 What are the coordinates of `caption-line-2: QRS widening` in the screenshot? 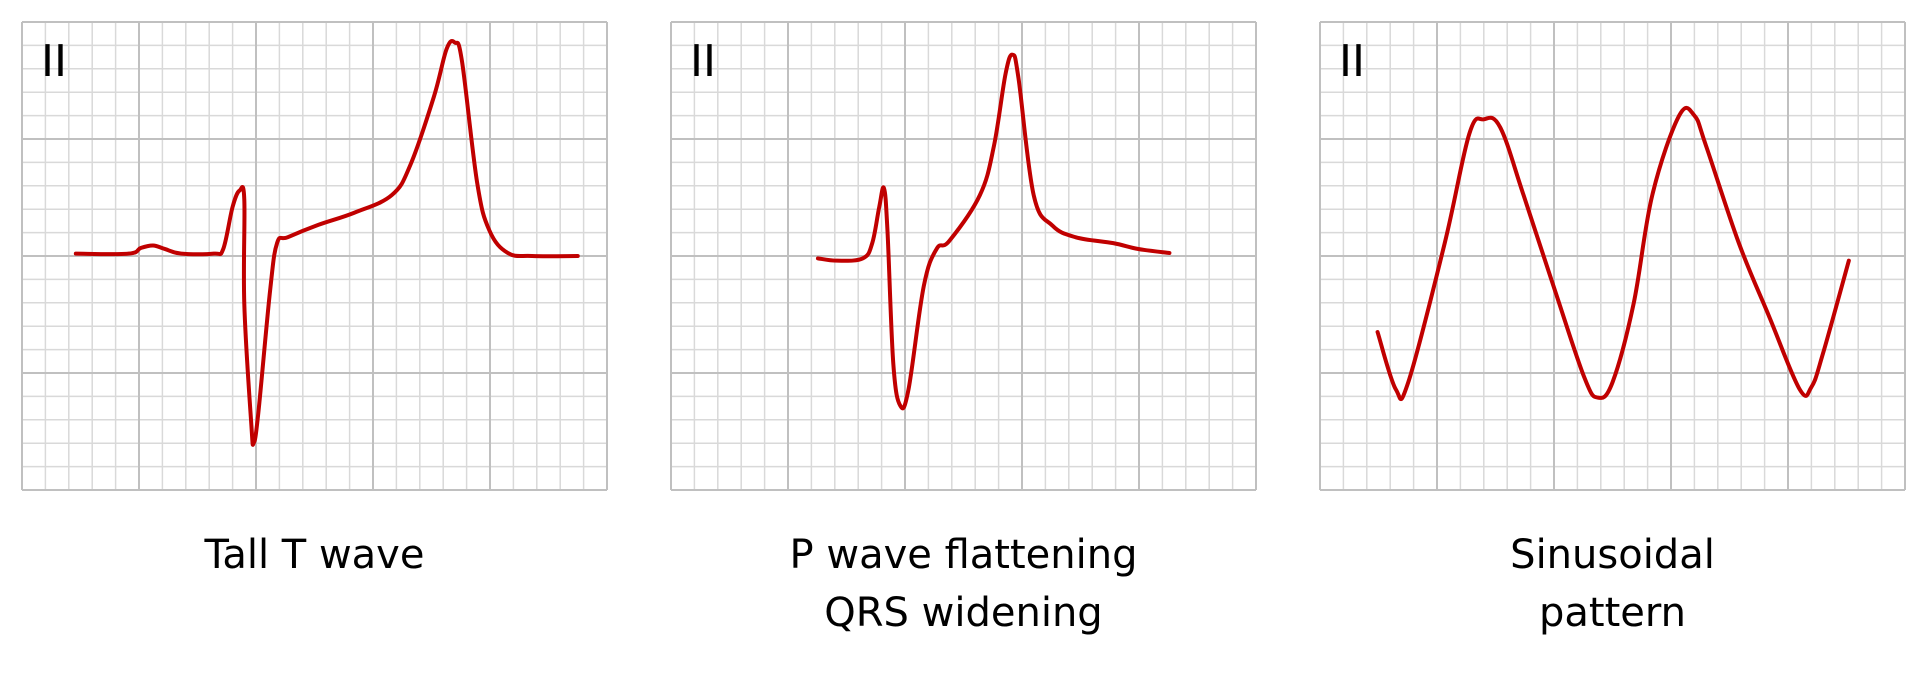 It's located at (963, 613).